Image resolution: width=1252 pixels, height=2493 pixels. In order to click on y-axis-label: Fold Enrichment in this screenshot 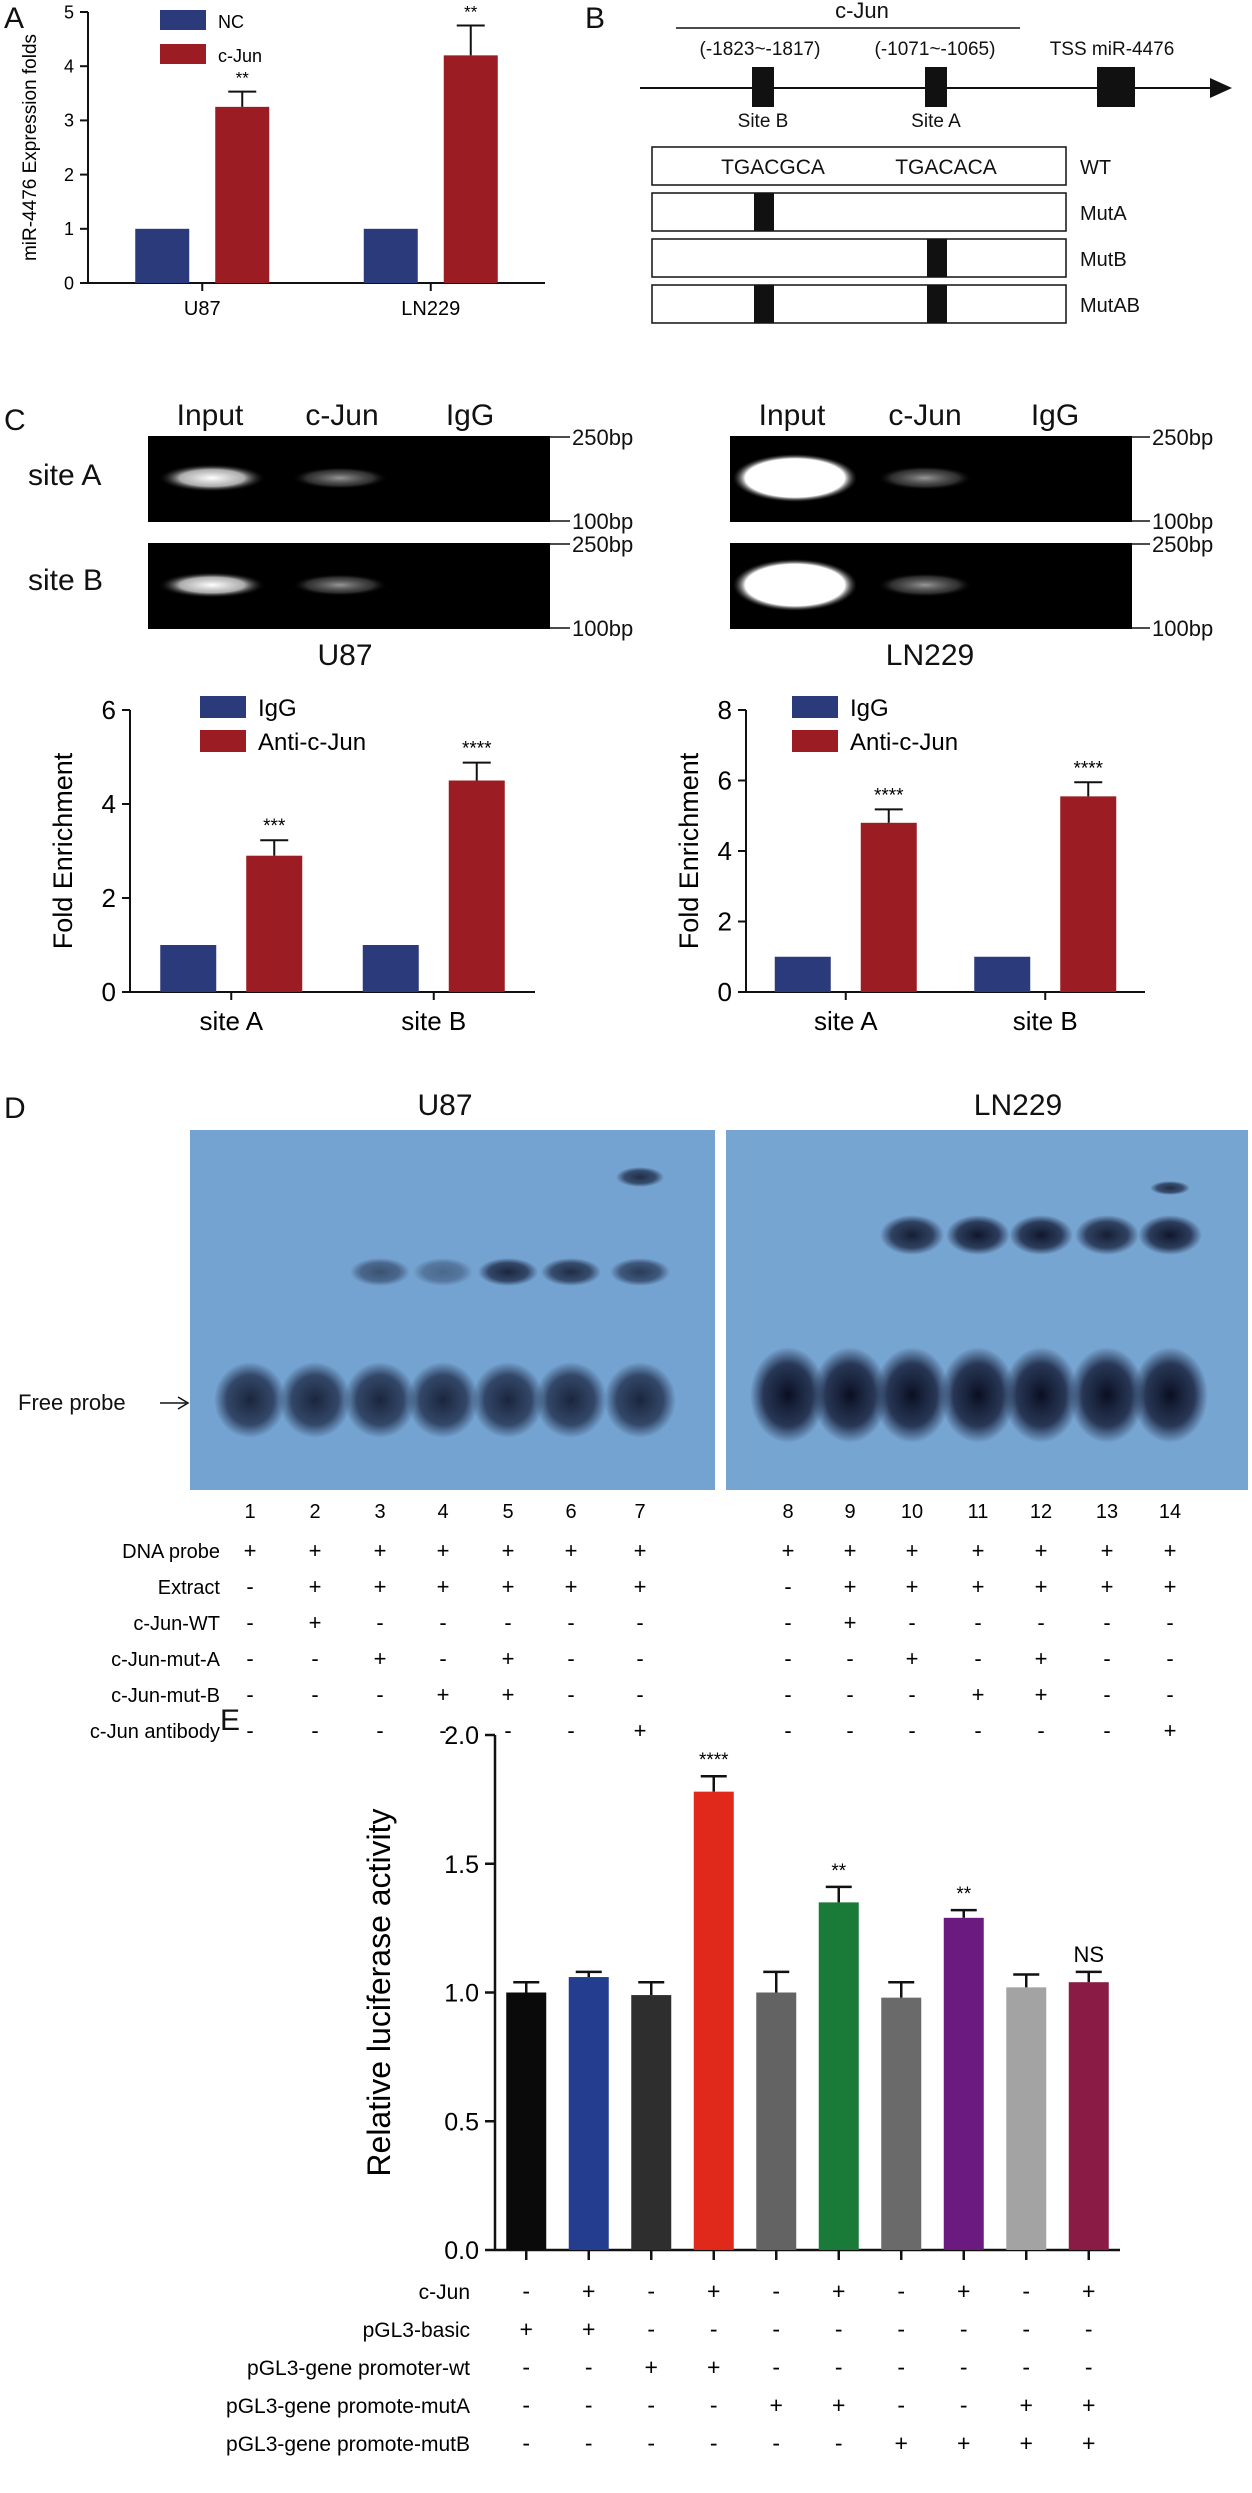, I will do `click(689, 850)`.